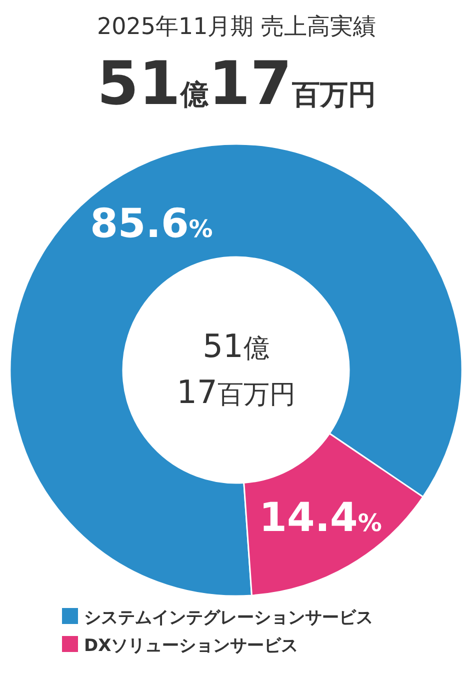 The width and height of the screenshot is (473, 674). Describe the element at coordinates (236, 392) in the screenshot. I see `text: 17百万円` at that location.